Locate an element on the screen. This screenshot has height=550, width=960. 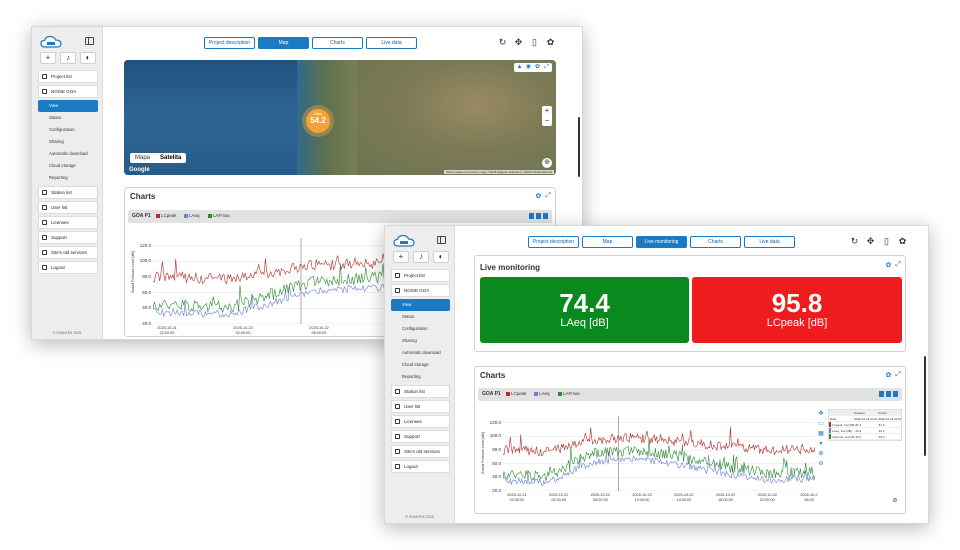
zoom-out-button: − is located at coordinates (547, 120).